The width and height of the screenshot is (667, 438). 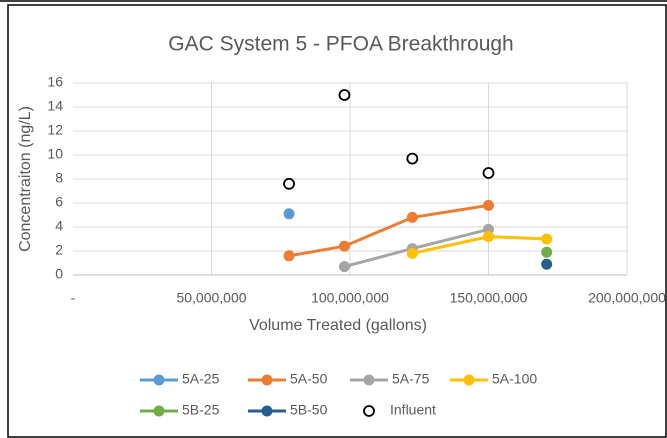 I want to click on legend-label: Influent, so click(x=413, y=410).